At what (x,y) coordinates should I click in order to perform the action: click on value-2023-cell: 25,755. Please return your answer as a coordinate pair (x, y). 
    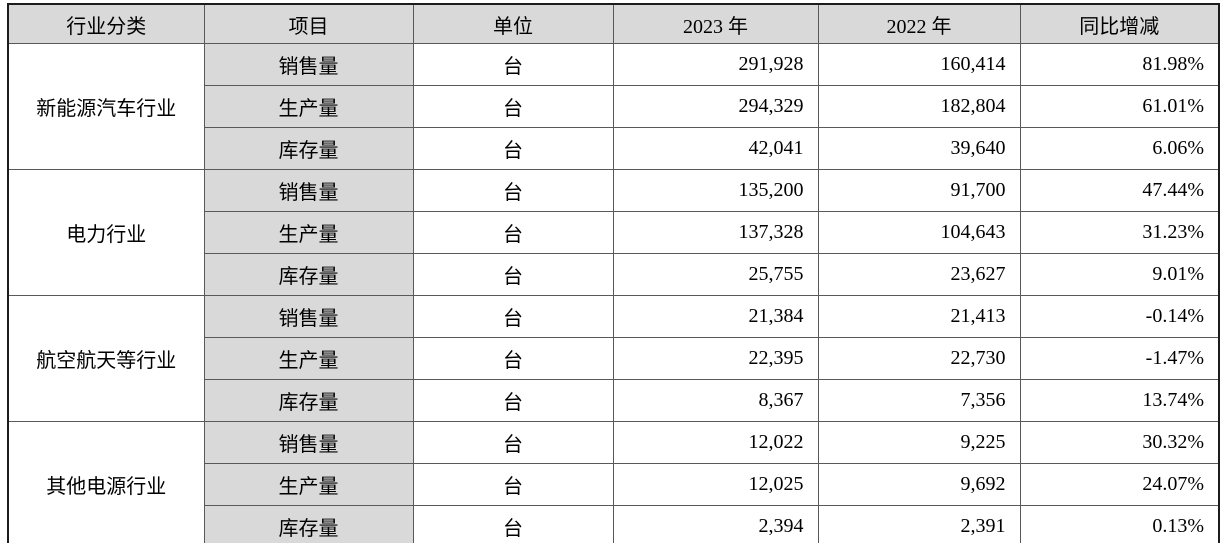
    Looking at the image, I should click on (715, 274).